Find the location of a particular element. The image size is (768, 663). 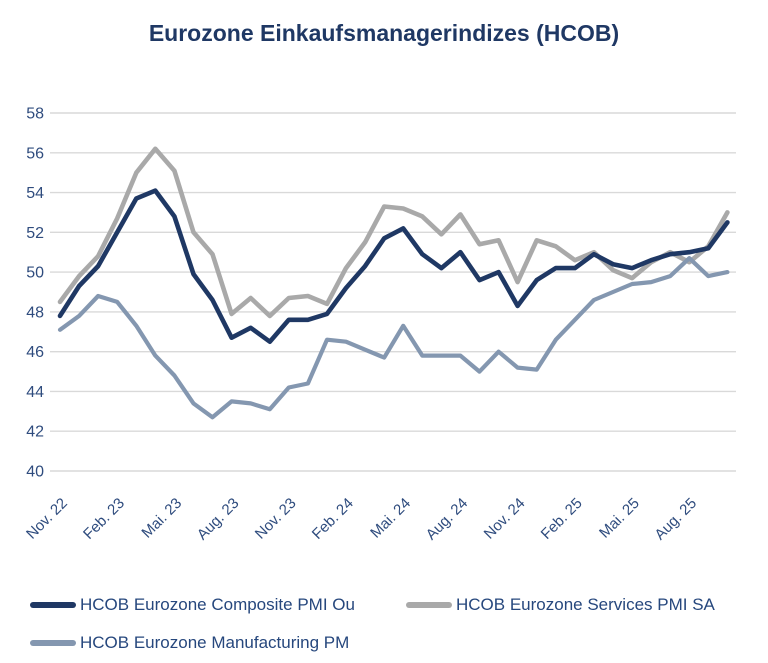

x-tick-label-nov-22: Nov. 22 is located at coordinates (47, 519).